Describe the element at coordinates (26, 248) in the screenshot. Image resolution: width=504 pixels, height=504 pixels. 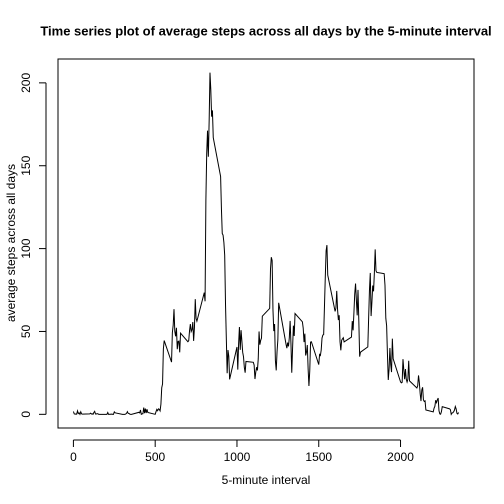
I see `y-tick-label: 100` at that location.